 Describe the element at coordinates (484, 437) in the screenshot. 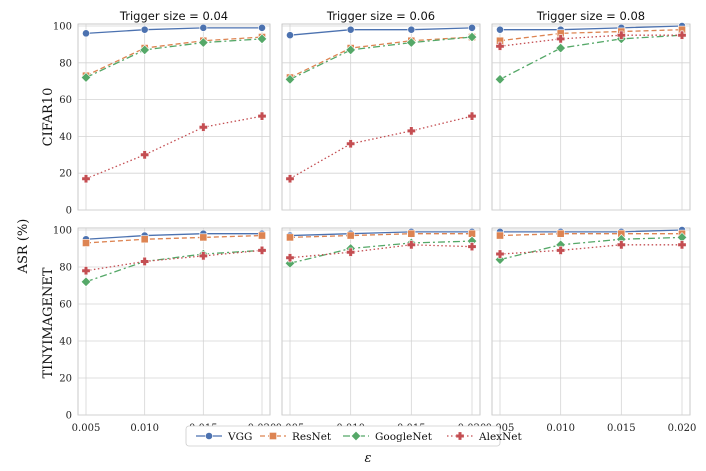

I see `legend-entry-alexnet: AlexNet` at that location.